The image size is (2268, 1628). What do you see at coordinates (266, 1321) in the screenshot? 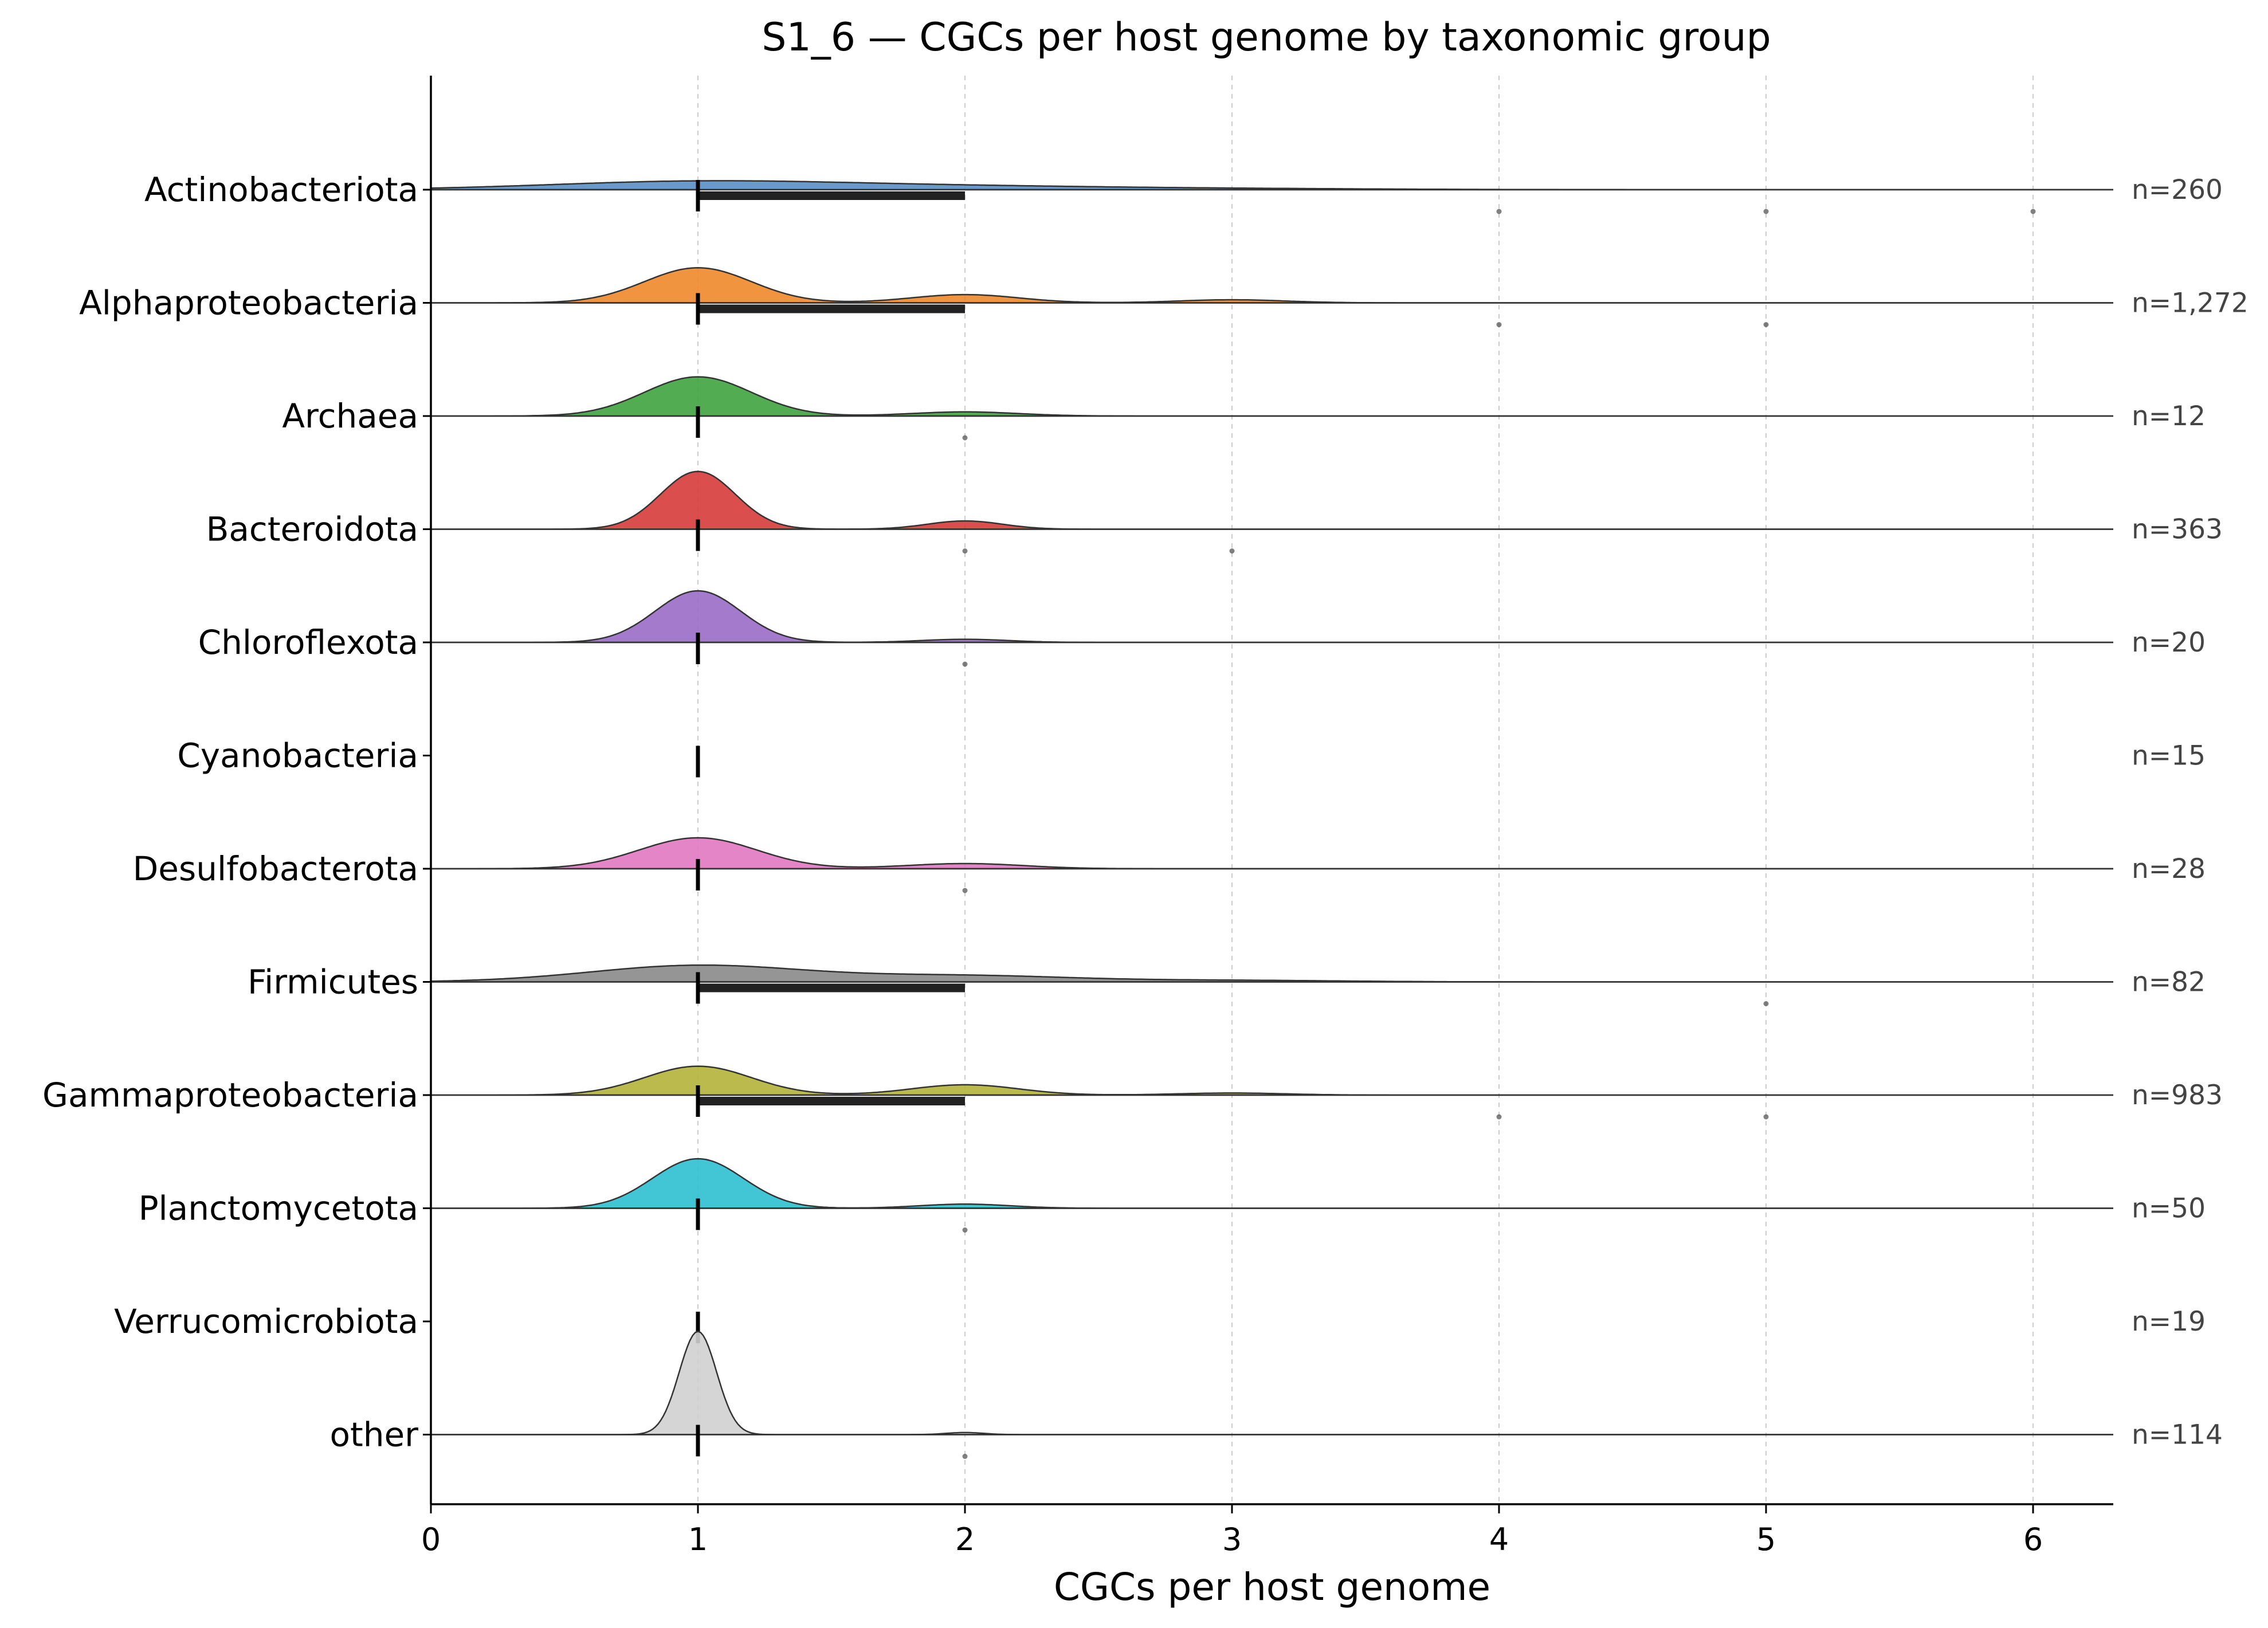
I see `y-tick-label: Verrucomicrobiota` at bounding box center [266, 1321].